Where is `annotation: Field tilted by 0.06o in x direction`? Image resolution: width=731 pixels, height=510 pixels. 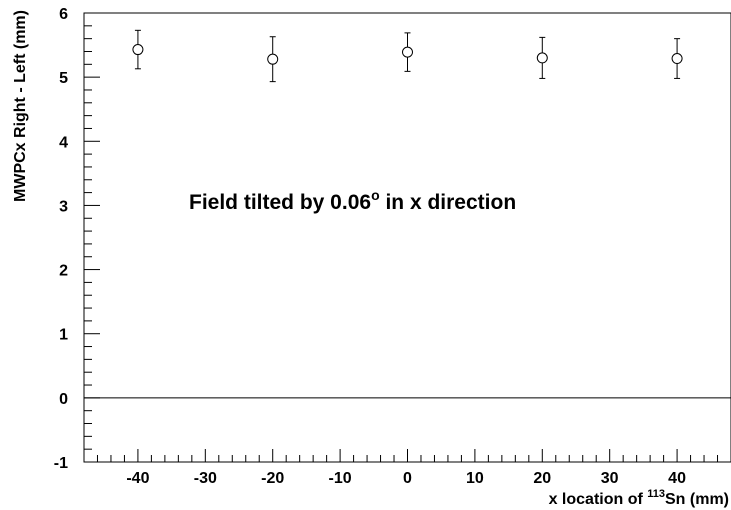
annotation: Field tilted by 0.06o in x direction is located at coordinates (352, 200).